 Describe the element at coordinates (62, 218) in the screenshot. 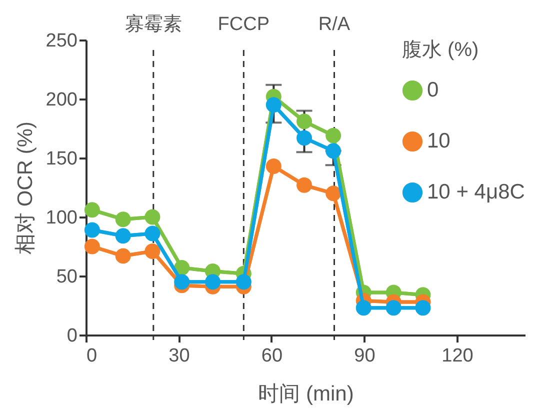

I see `y-tick-label: 100` at that location.